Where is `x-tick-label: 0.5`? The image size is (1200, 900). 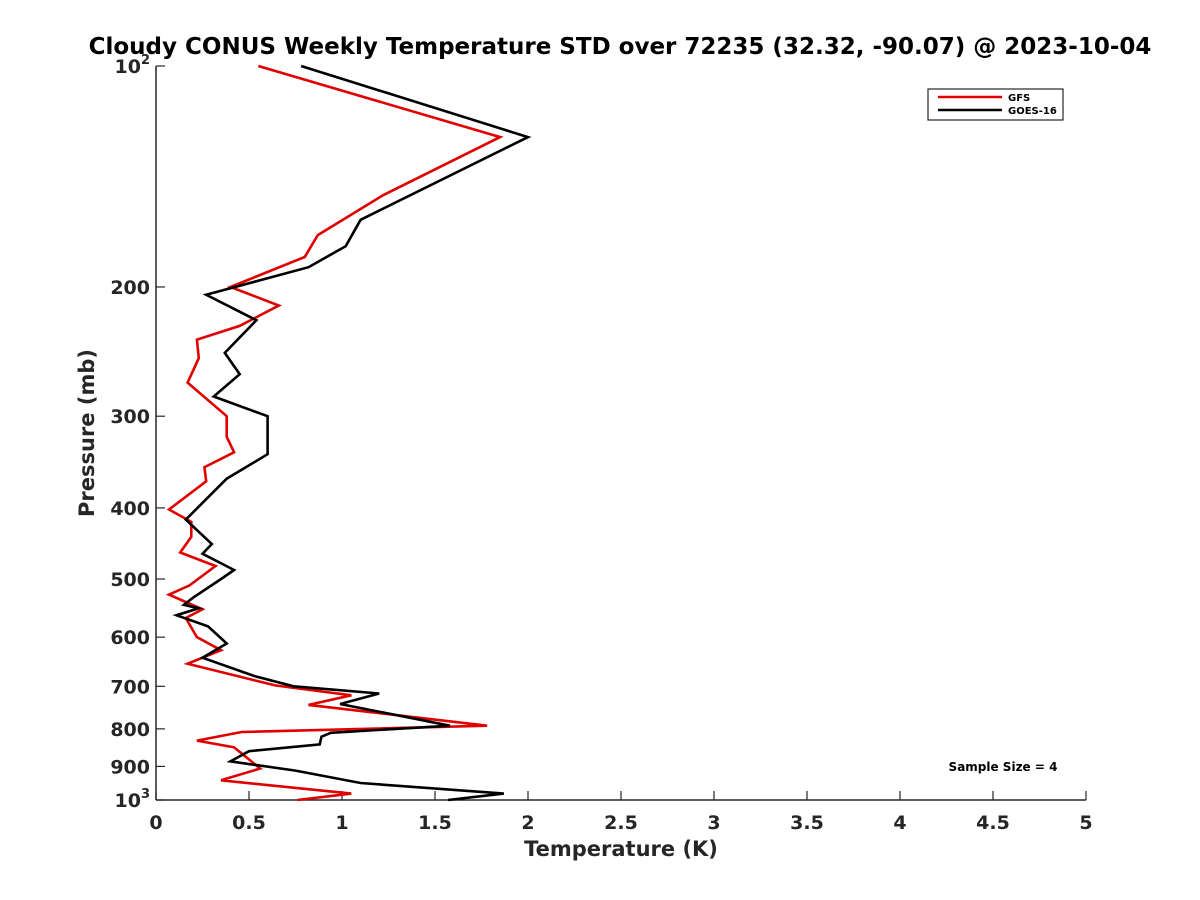
x-tick-label: 0.5 is located at coordinates (249, 823).